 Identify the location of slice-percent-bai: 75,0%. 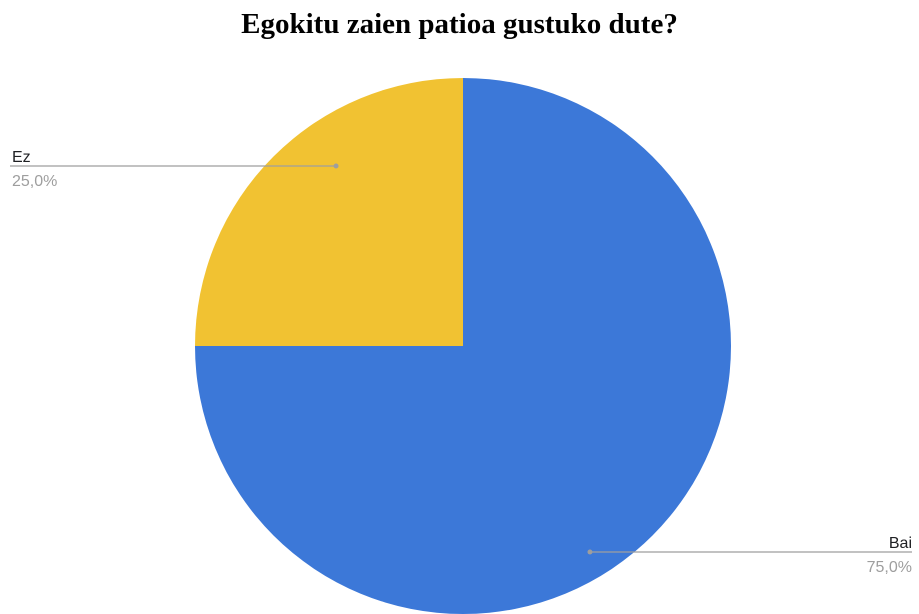
(889, 567).